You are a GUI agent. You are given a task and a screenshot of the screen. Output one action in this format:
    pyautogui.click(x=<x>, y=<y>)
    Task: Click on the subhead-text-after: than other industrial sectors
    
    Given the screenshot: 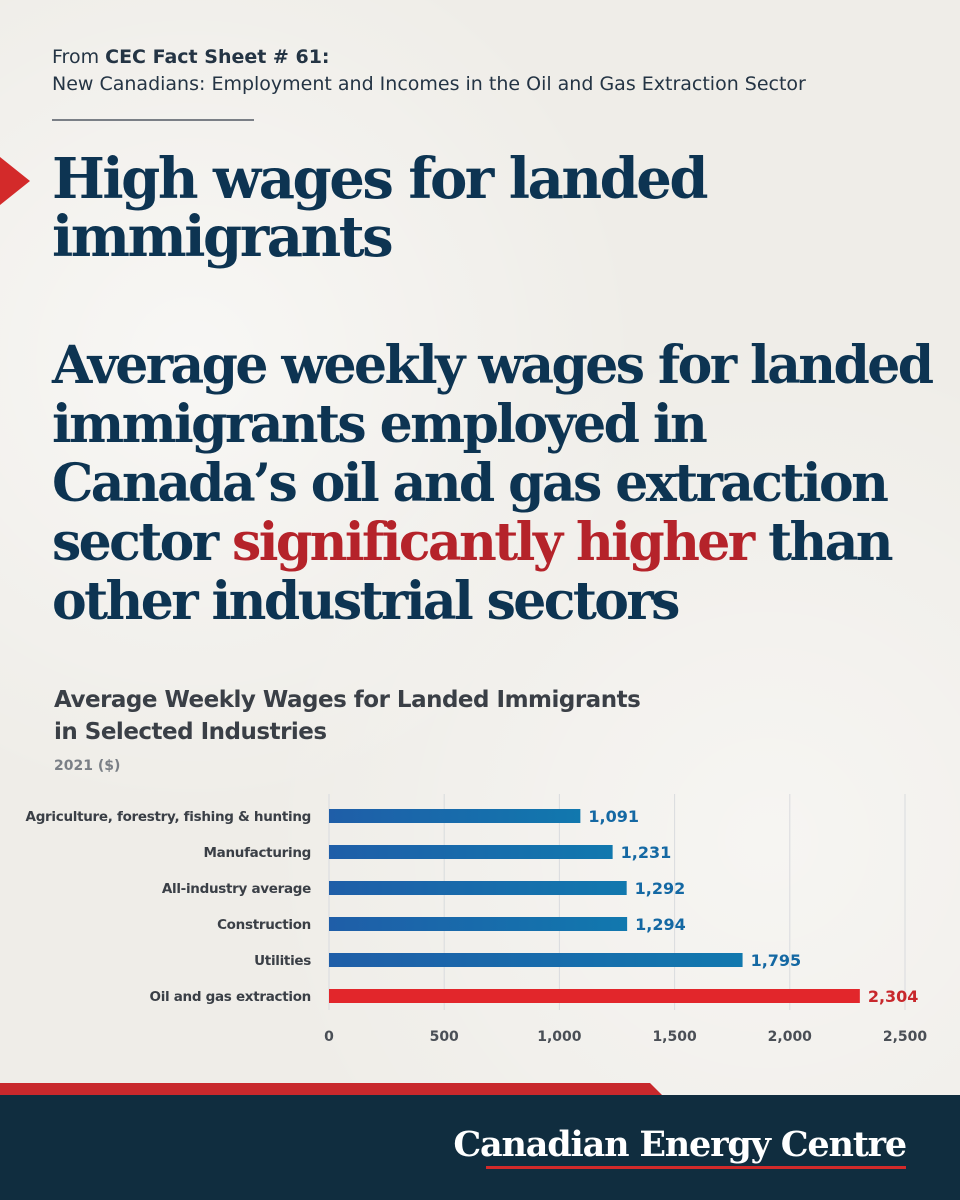 What is the action you would take?
    pyautogui.click(x=473, y=572)
    